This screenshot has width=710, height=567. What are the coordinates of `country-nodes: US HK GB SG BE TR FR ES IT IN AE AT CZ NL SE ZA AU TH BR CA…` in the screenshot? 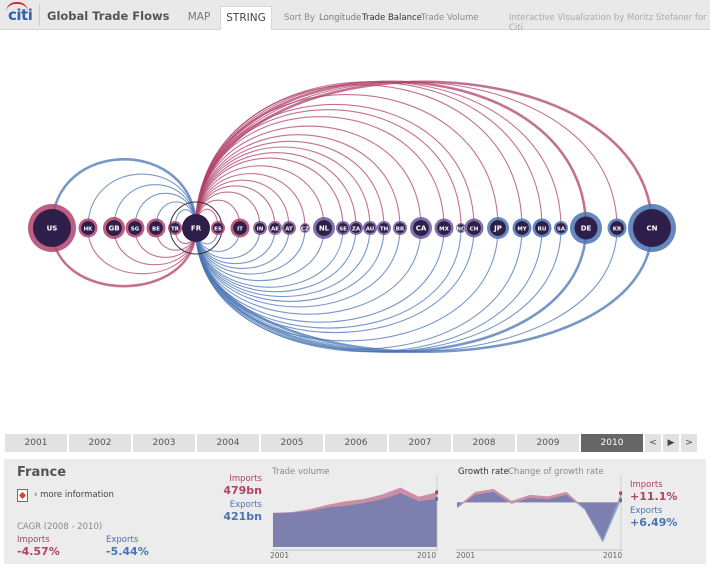 It's located at (352, 228).